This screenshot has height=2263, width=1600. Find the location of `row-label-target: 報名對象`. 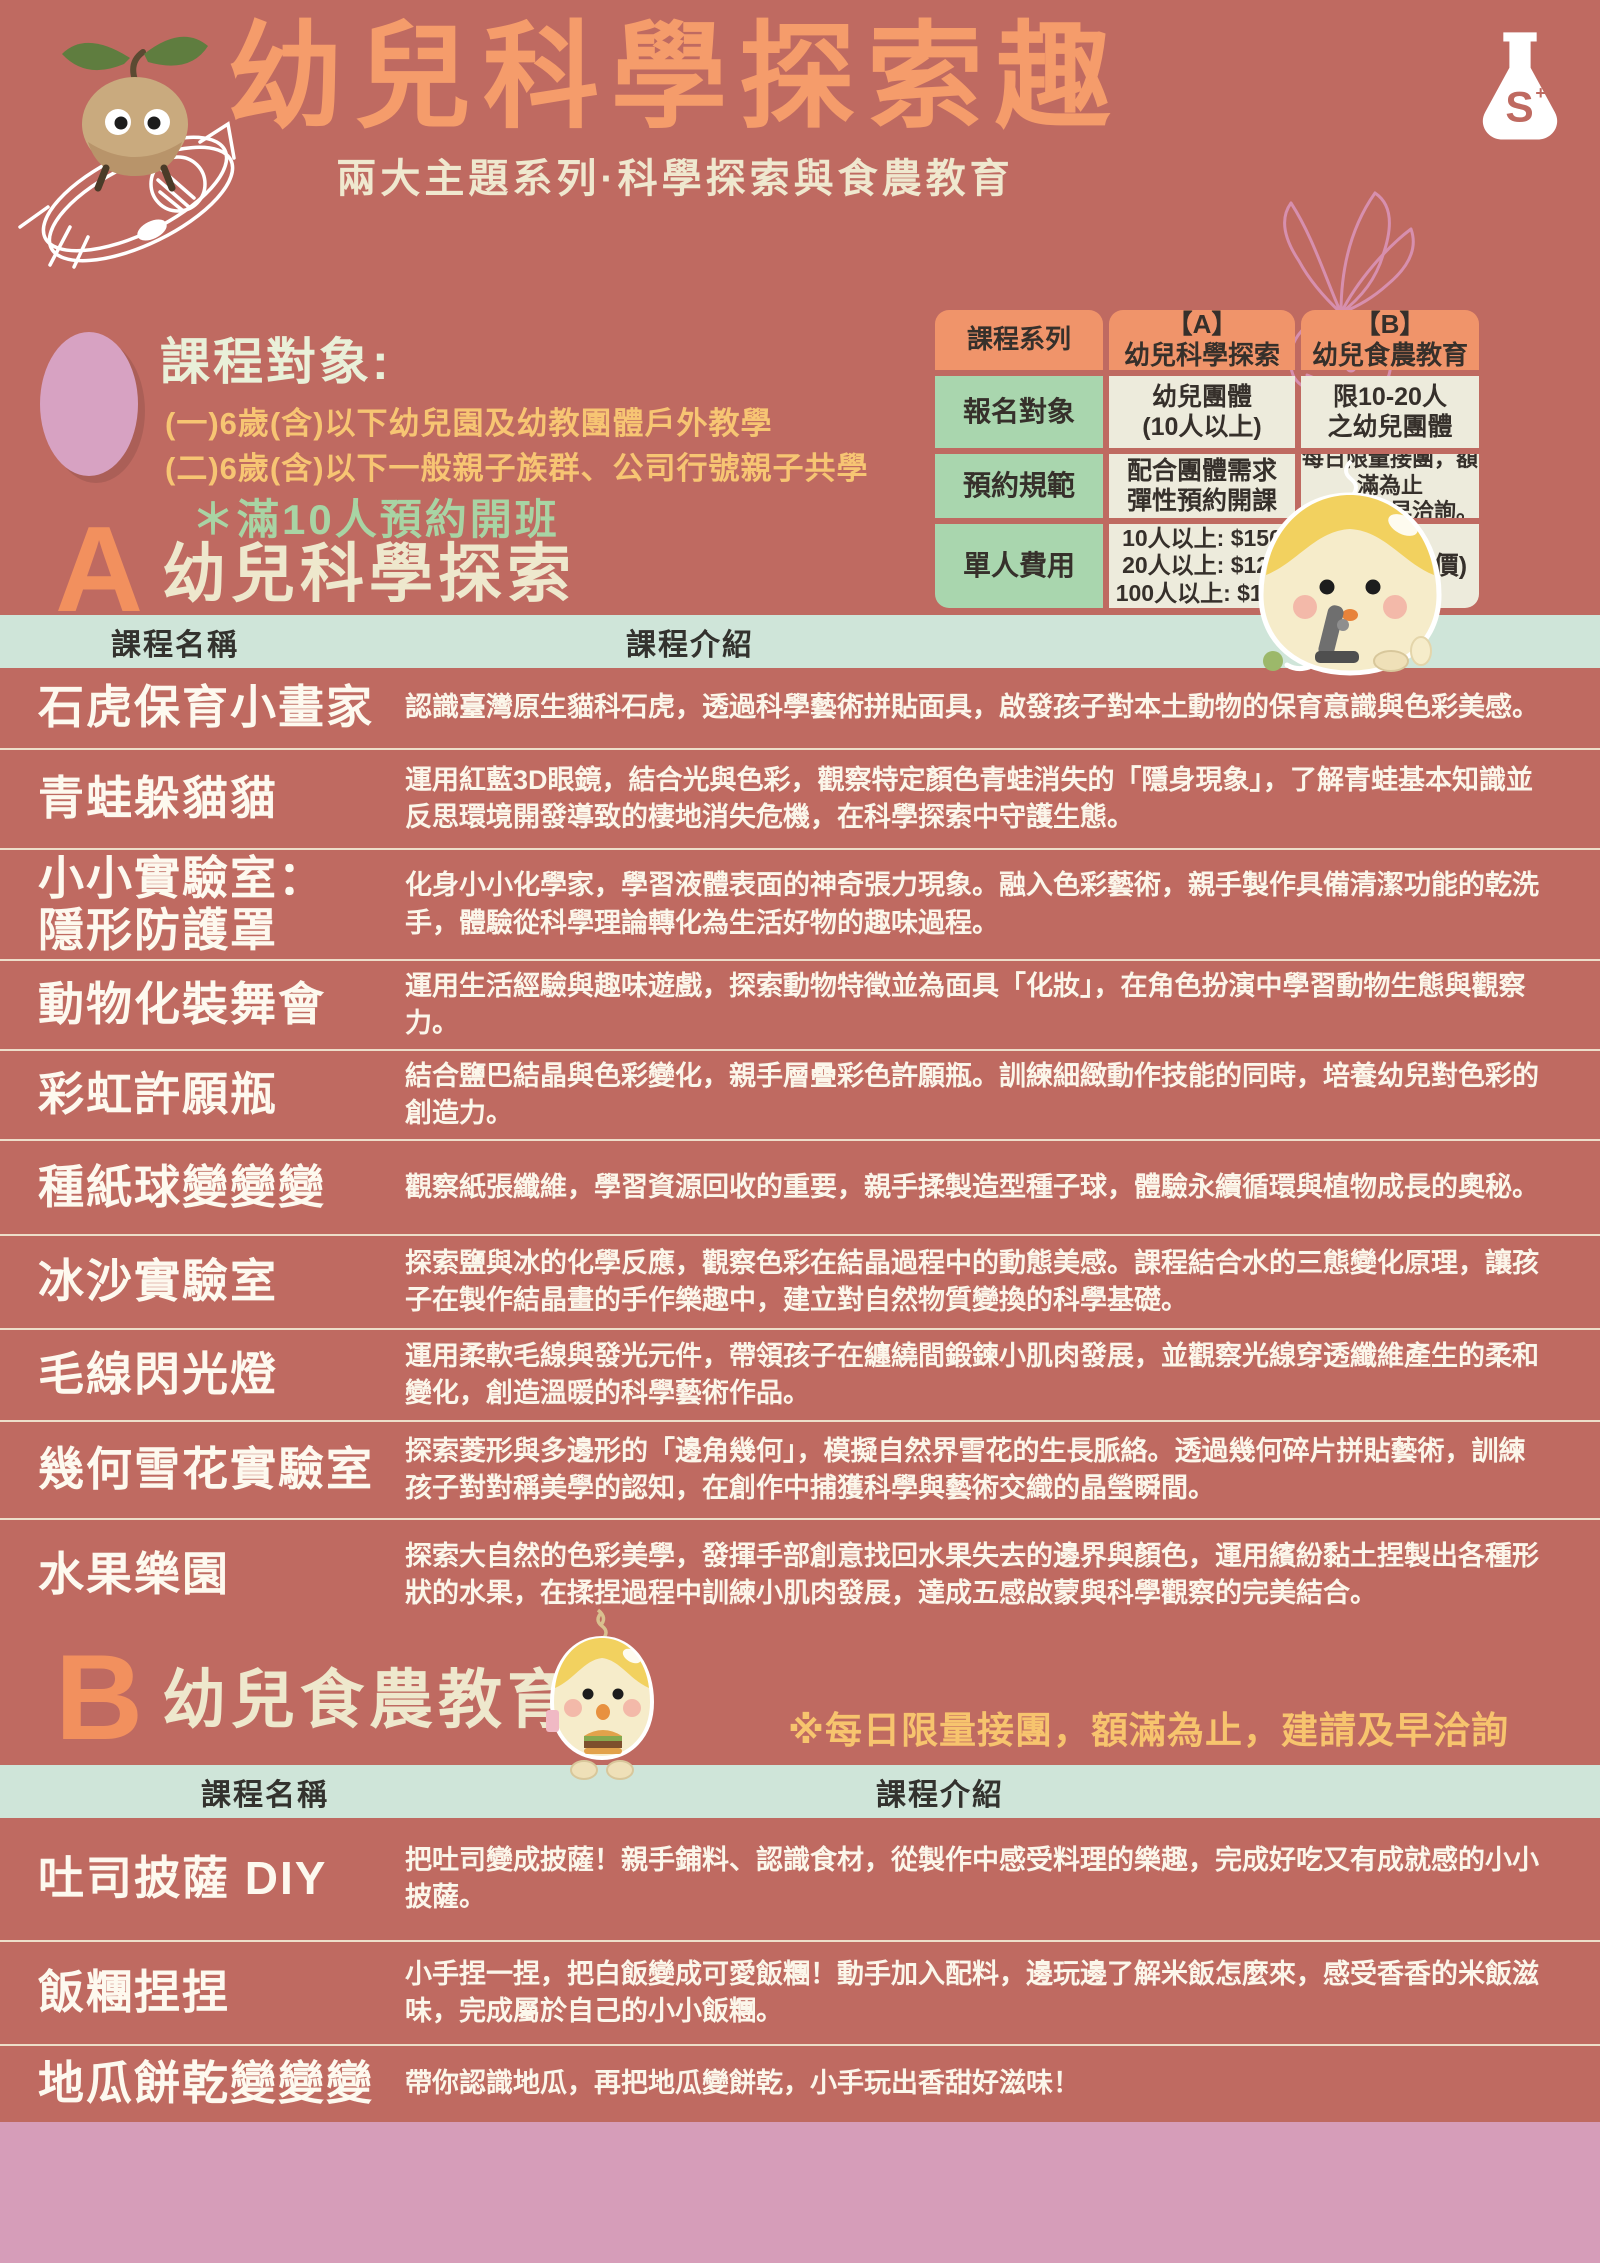

row-label-target: 報名對象 is located at coordinates (1019, 412).